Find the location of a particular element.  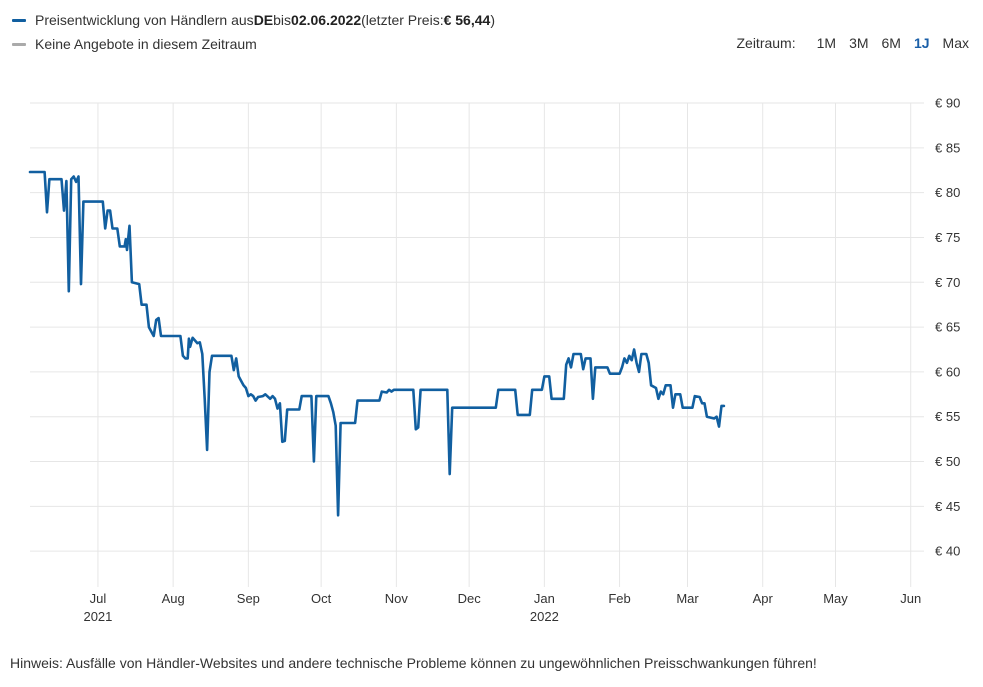

y-tick-label: € 50 is located at coordinates (947, 461).